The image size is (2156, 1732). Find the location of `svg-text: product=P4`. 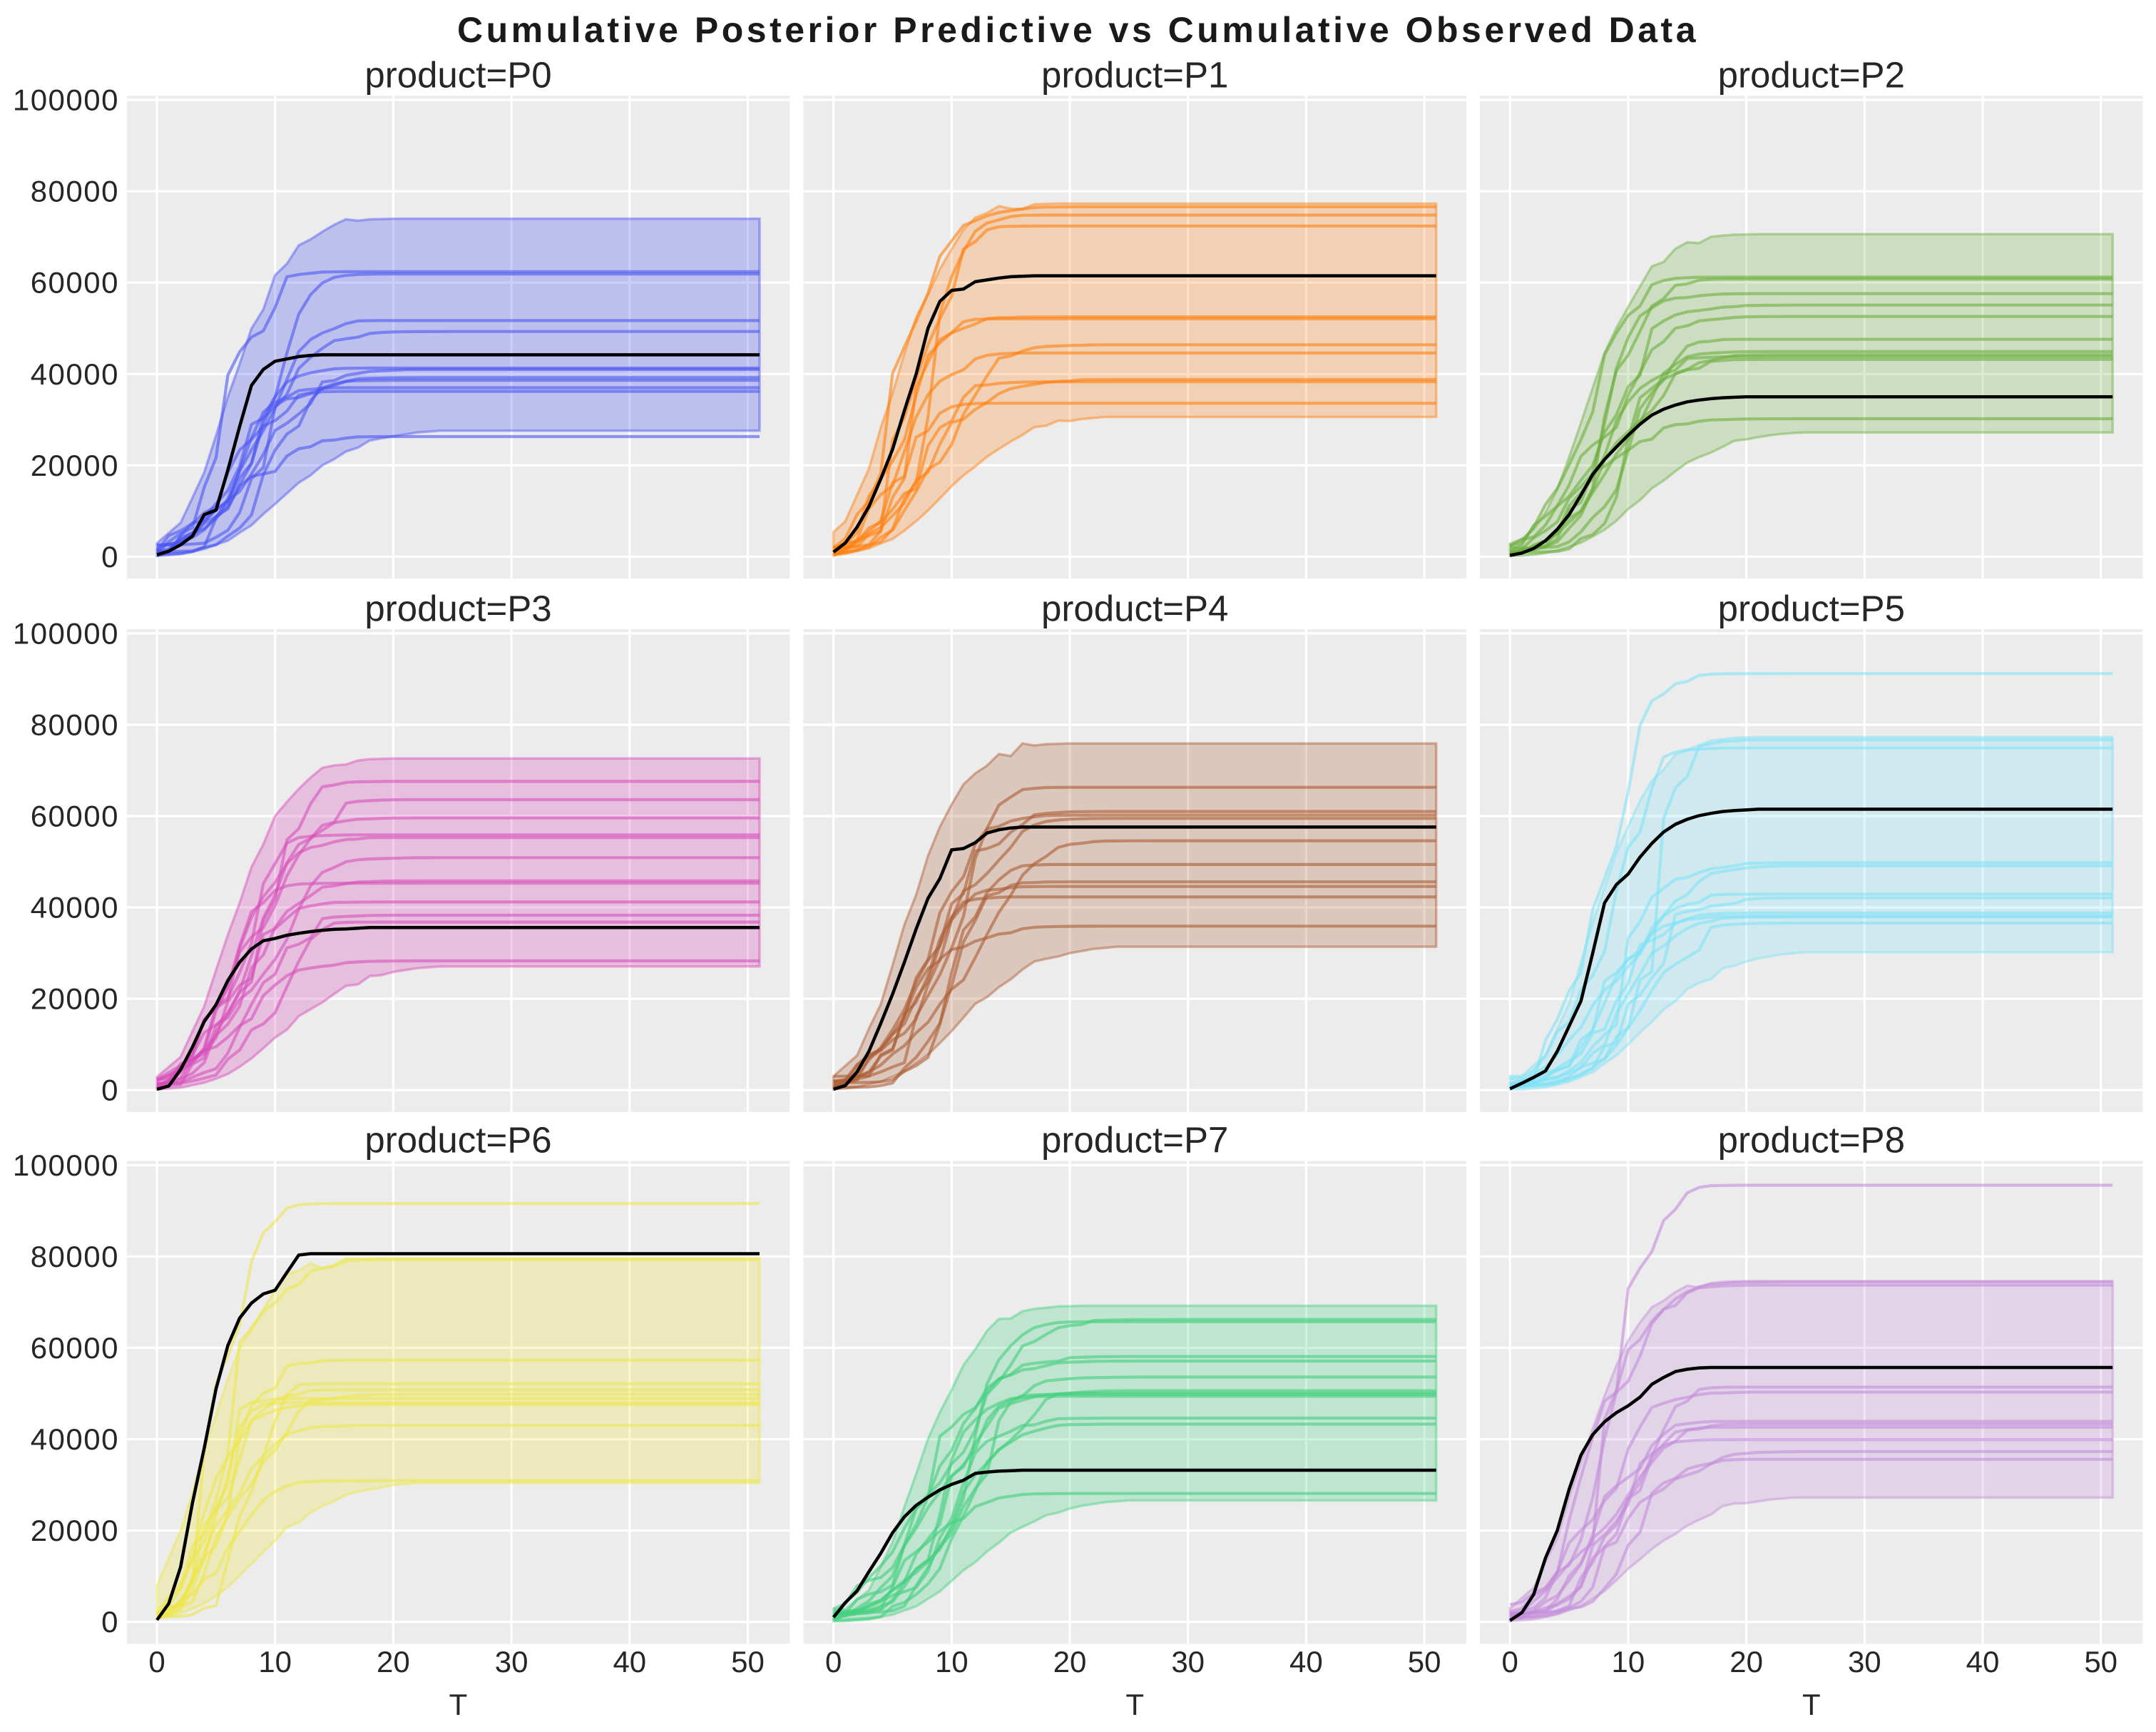

svg-text: product=P4 is located at coordinates (1134, 608).